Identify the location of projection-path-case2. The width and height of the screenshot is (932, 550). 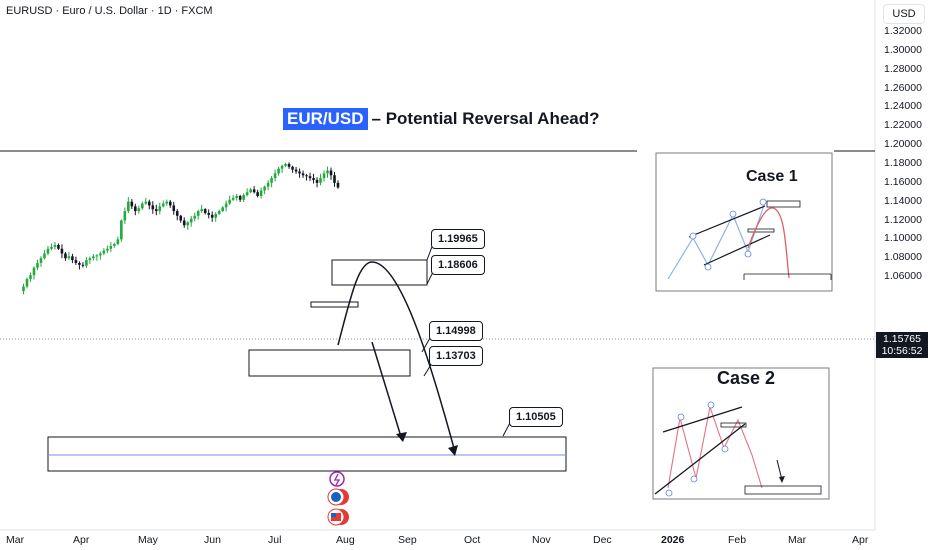
(387, 391).